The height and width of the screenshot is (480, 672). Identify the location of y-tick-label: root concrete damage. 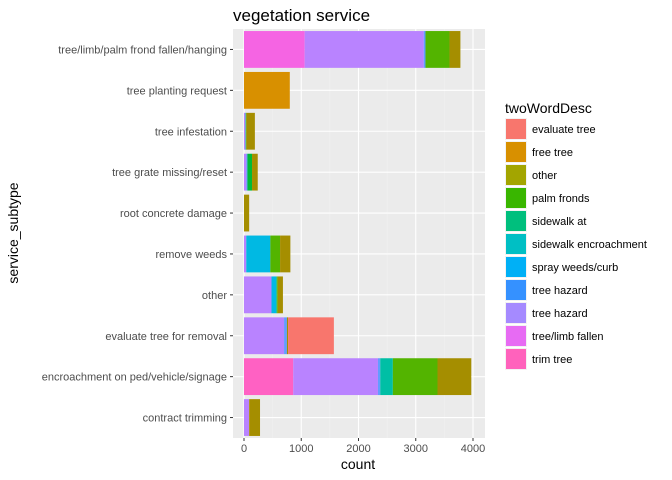
(173, 214).